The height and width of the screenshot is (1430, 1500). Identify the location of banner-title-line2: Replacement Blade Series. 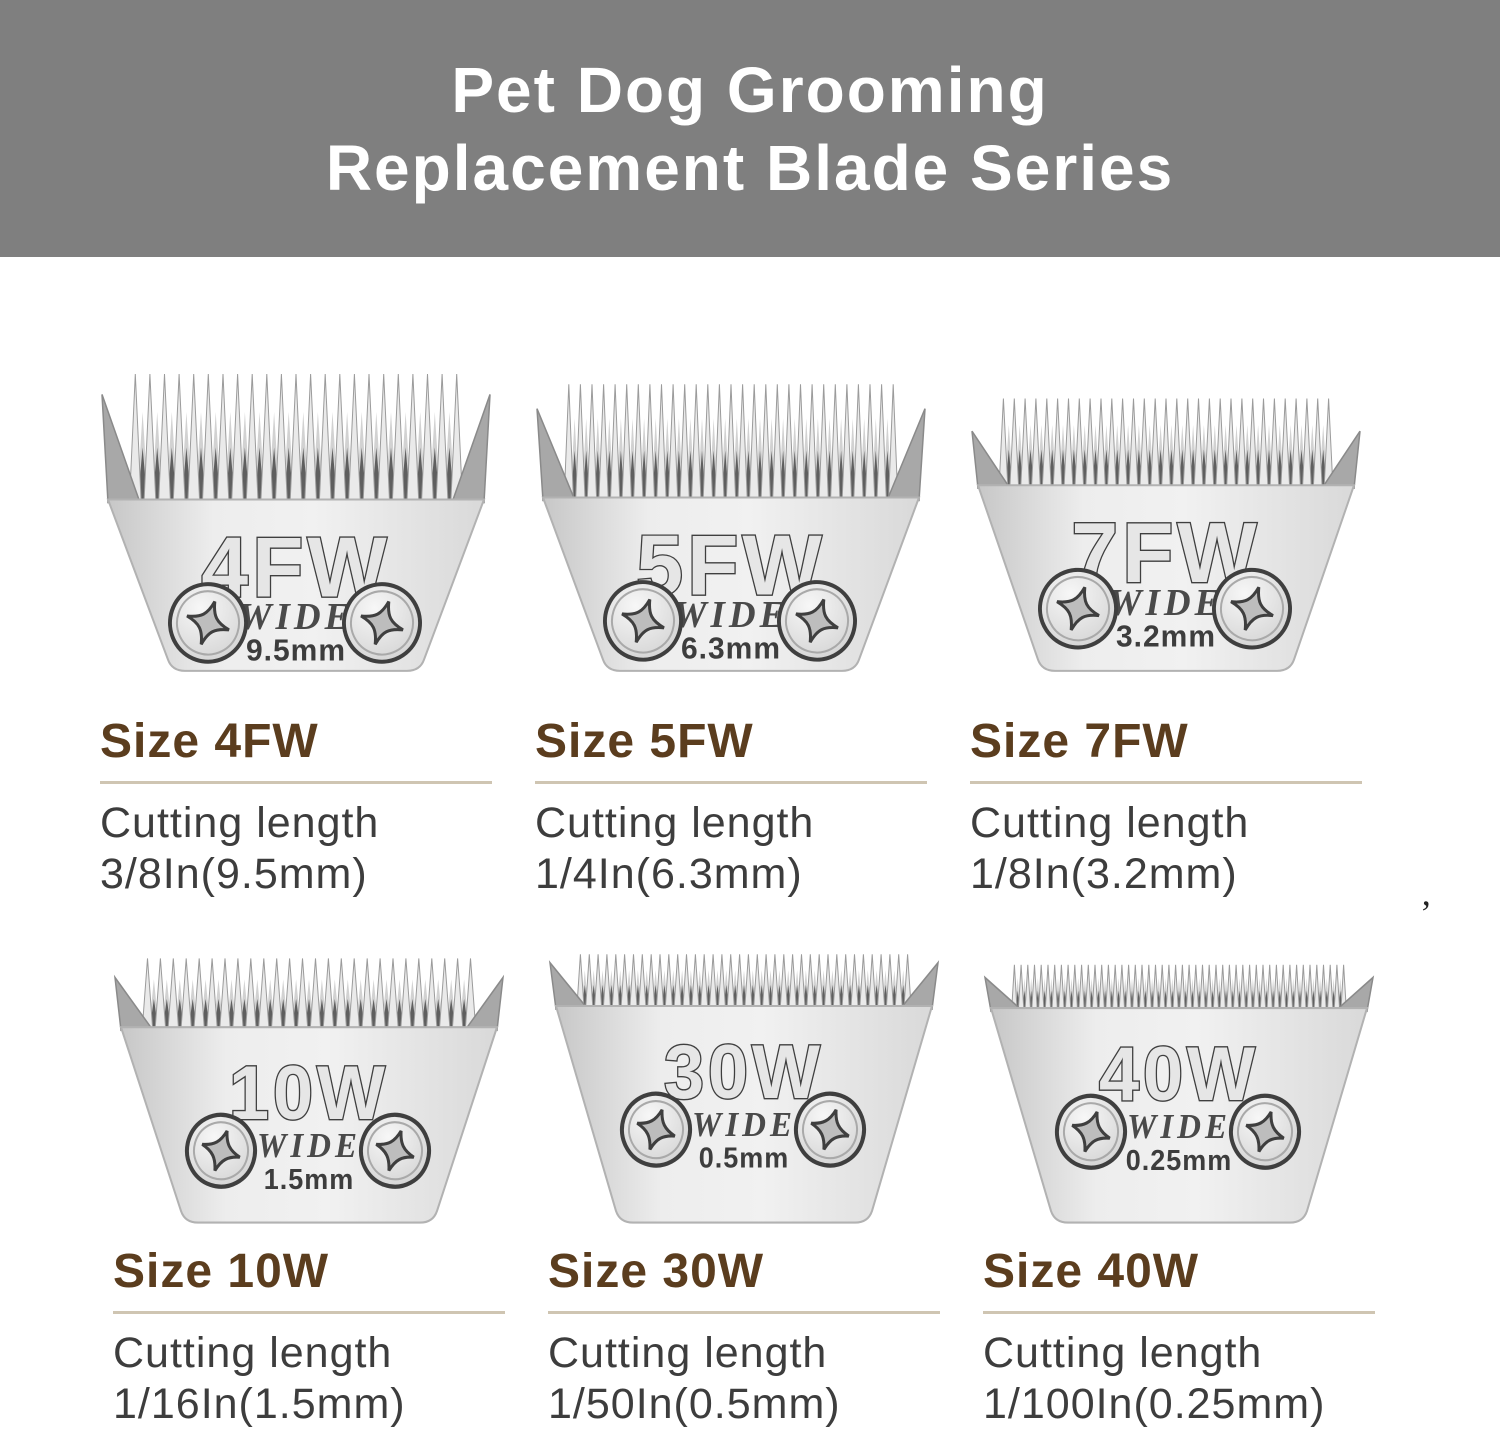
(750, 167).